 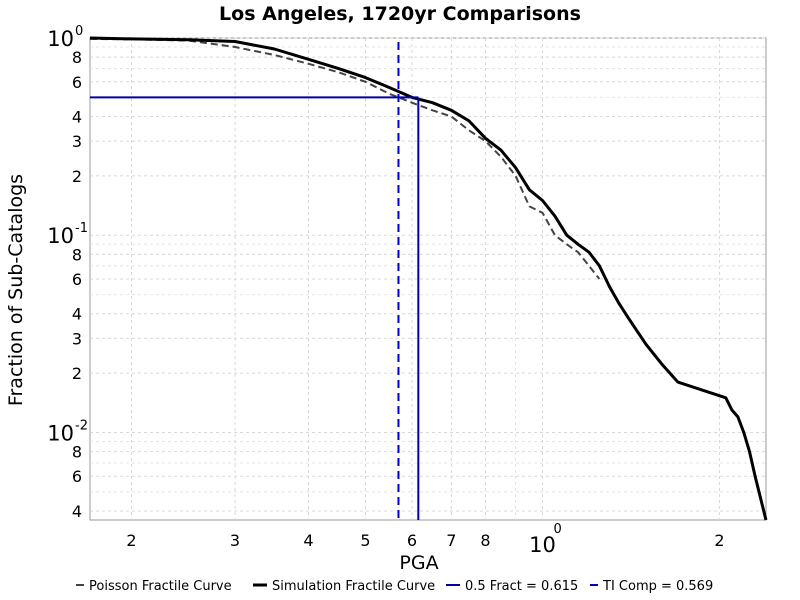 What do you see at coordinates (451, 540) in the screenshot?
I see `x-tick-label: 7` at bounding box center [451, 540].